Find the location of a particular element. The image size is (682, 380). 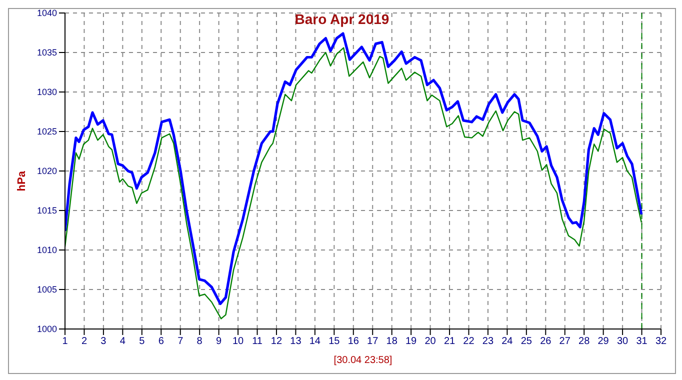

x-tick-label: 21 is located at coordinates (450, 342).